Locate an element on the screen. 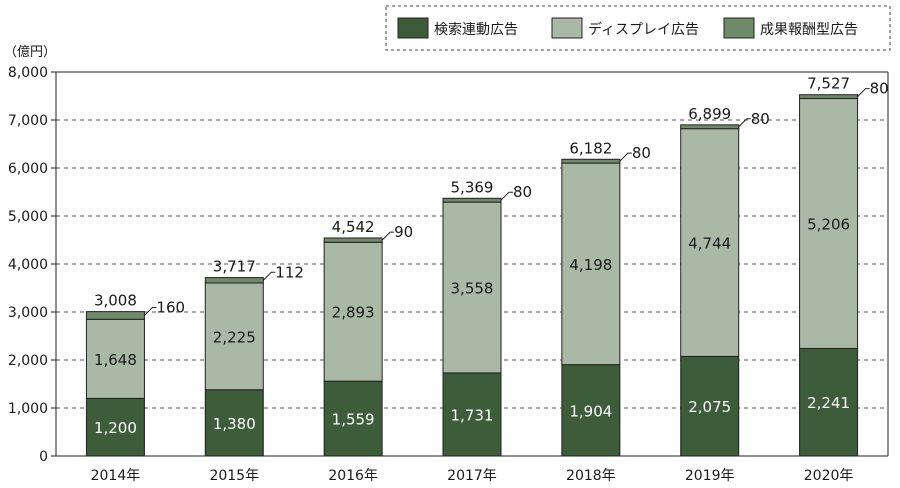  data-label-display: 3,558 is located at coordinates (472, 289).